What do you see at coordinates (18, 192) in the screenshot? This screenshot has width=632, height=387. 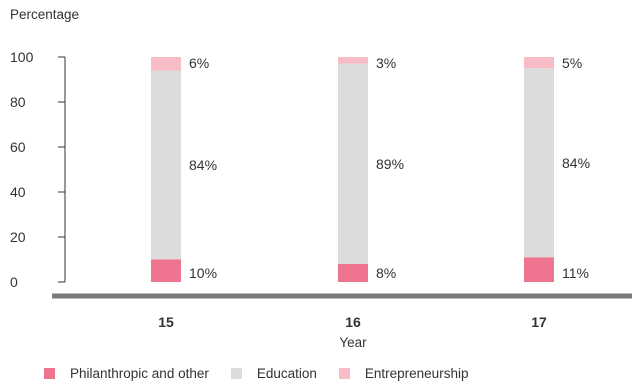 I see `y-tick-label-40: 40` at bounding box center [18, 192].